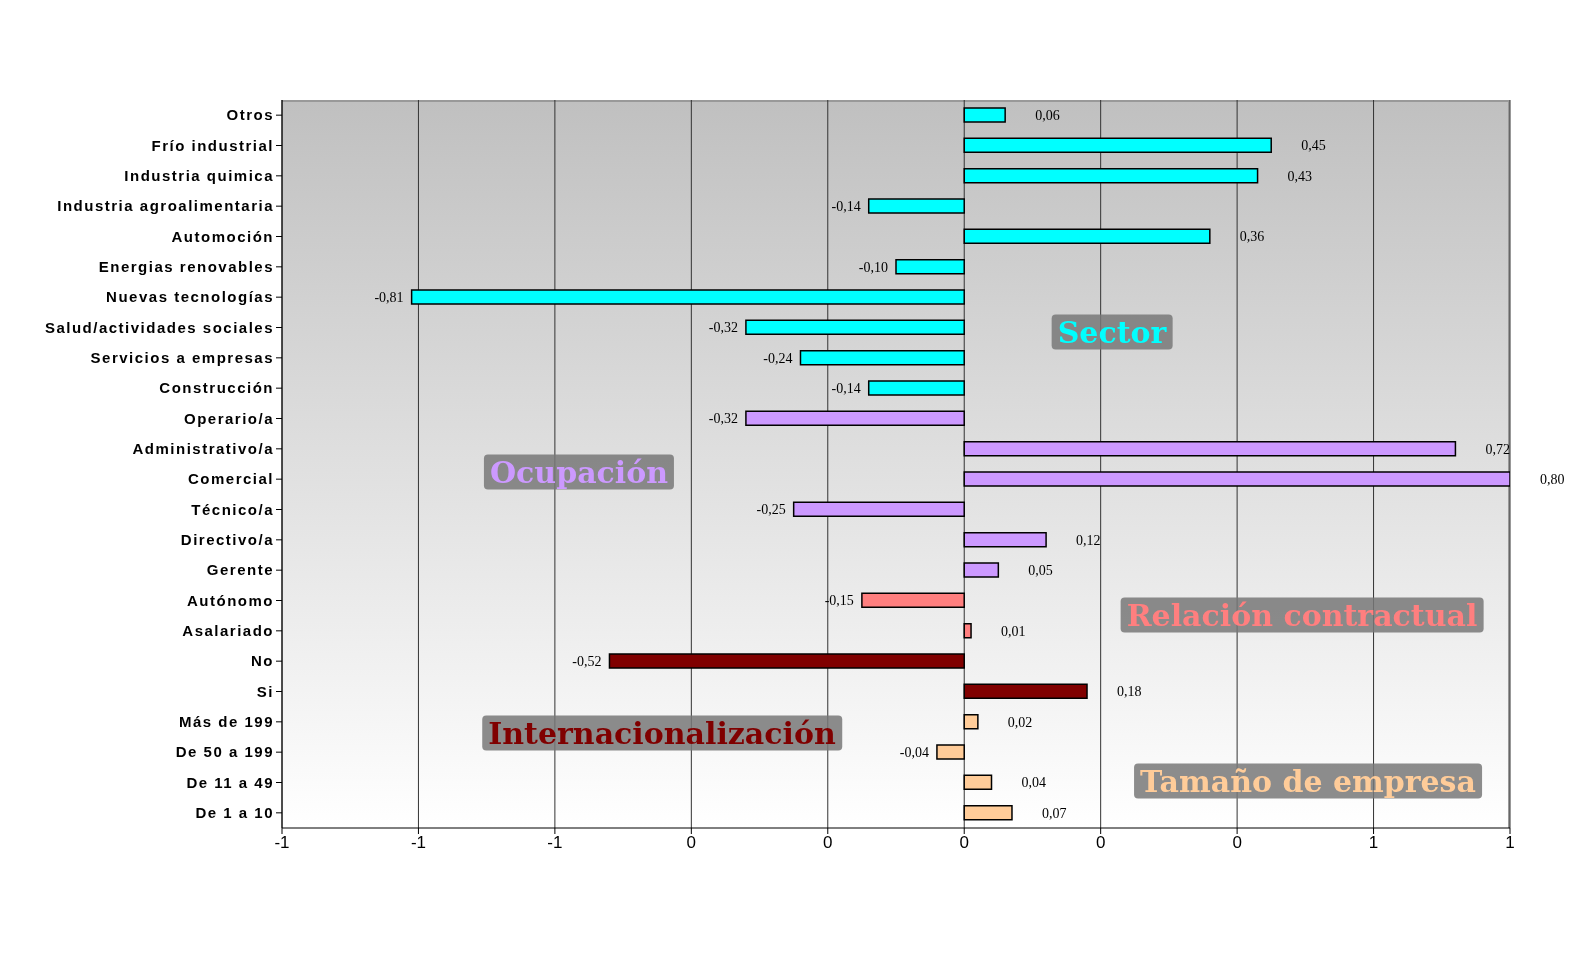 This screenshot has width=1585, height=966. What do you see at coordinates (186, 267) in the screenshot?
I see `y-tick-label: Energias renovables` at bounding box center [186, 267].